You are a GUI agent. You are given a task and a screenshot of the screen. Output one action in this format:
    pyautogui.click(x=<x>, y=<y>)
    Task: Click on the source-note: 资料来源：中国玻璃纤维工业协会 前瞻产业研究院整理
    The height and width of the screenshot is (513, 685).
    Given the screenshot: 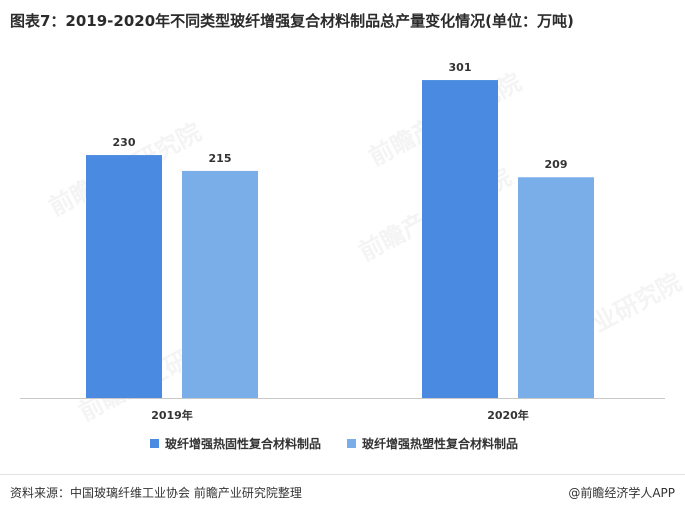 What is the action you would take?
    pyautogui.click(x=156, y=493)
    